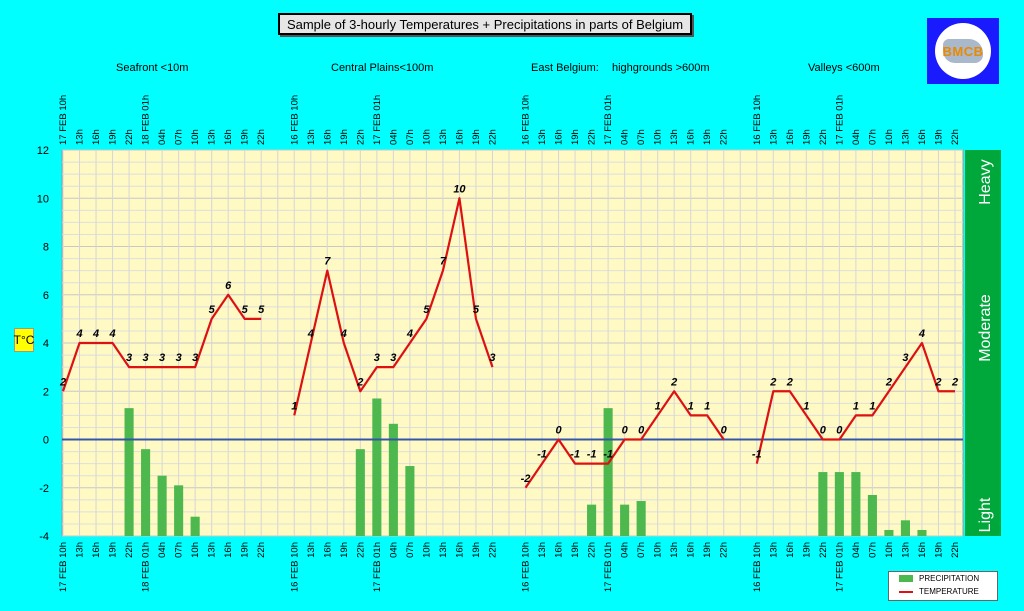  Describe the element at coordinates (161, 342) in the screenshot. I see `temperature-line` at that location.